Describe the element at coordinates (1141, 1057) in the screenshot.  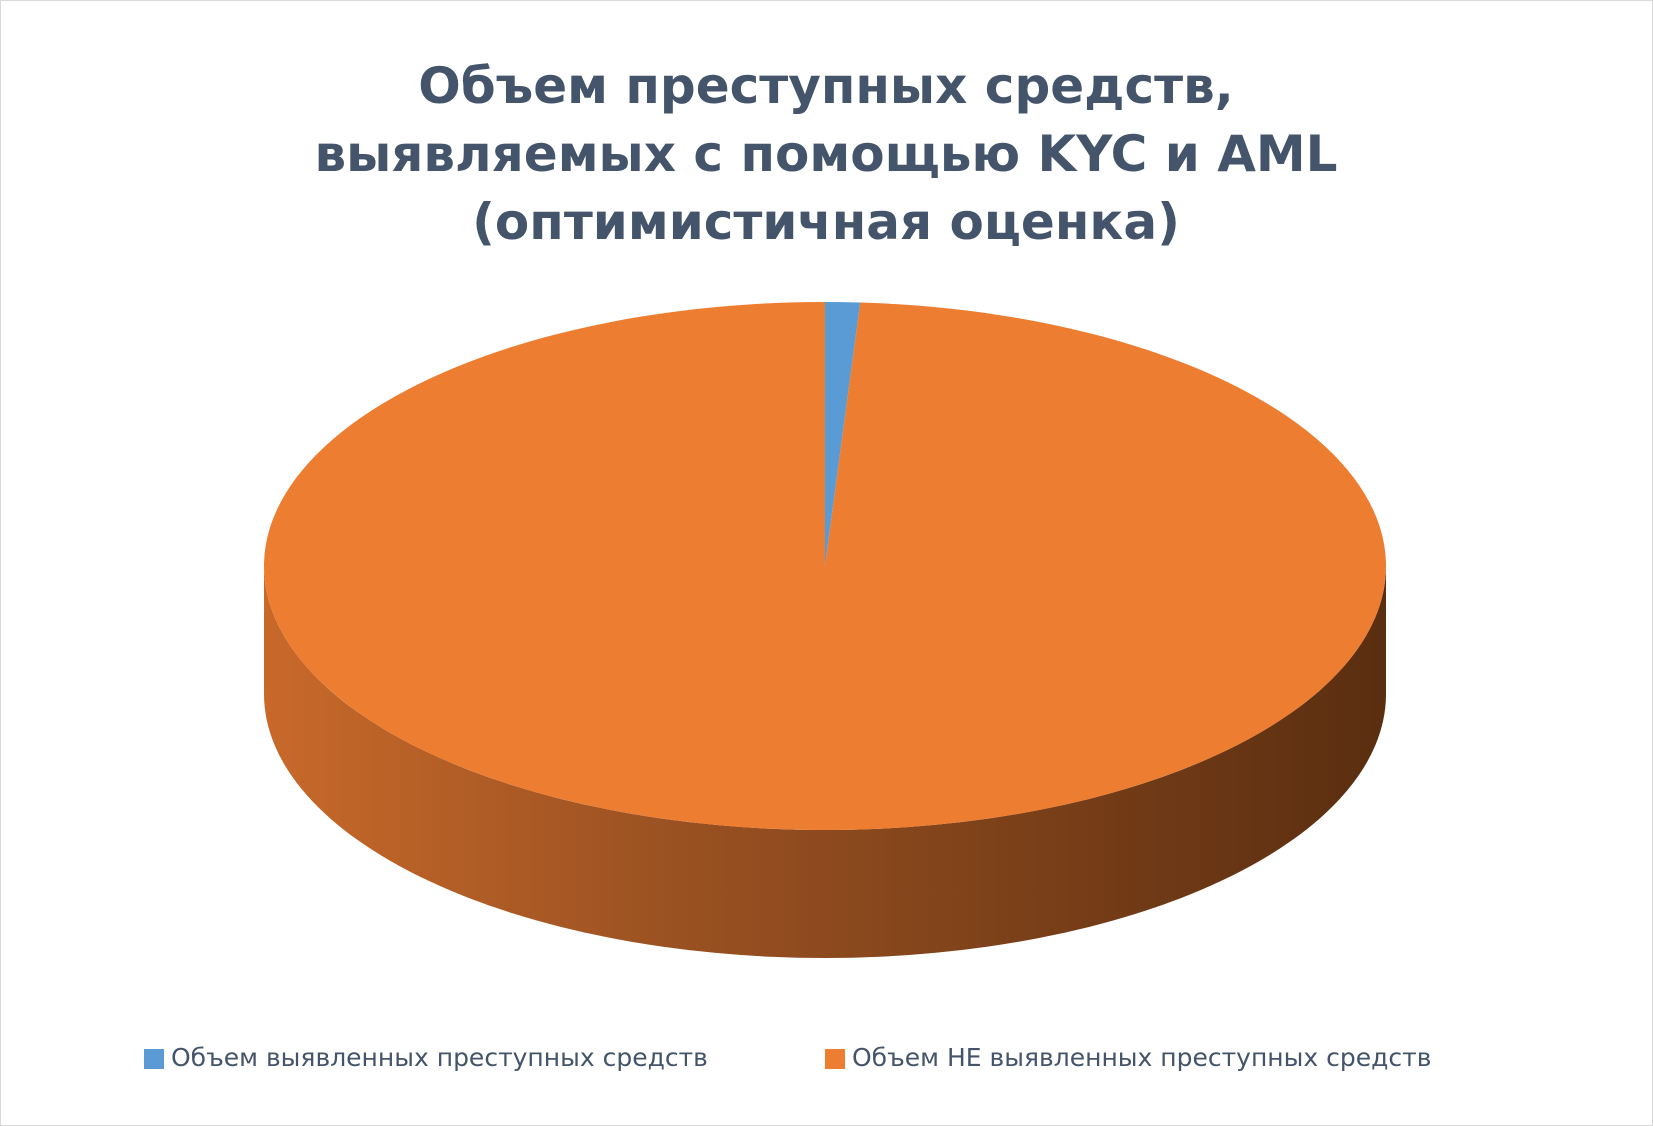
I see `legend-label: Объем НЕ выявленных преступных средств` at that location.